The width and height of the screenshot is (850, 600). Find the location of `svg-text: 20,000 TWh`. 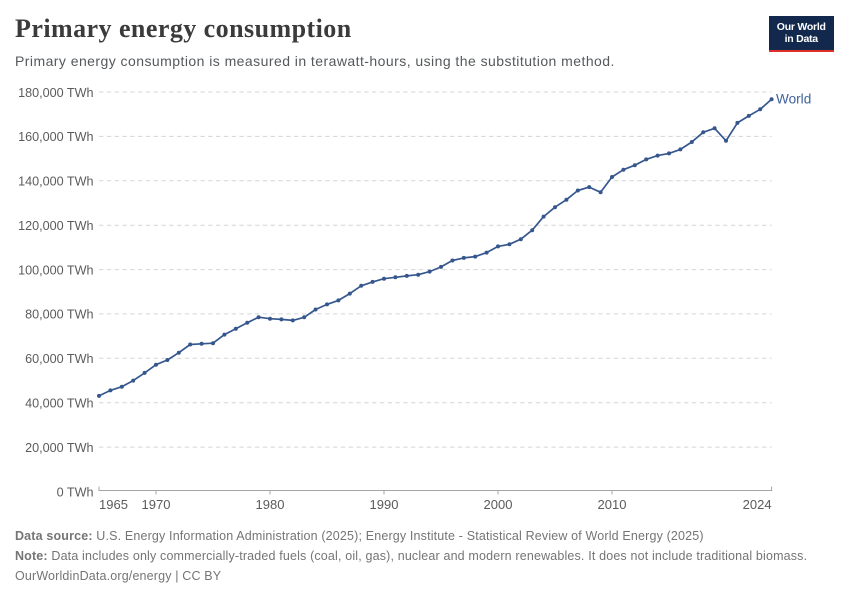

svg-text: 20,000 TWh is located at coordinates (59, 448).